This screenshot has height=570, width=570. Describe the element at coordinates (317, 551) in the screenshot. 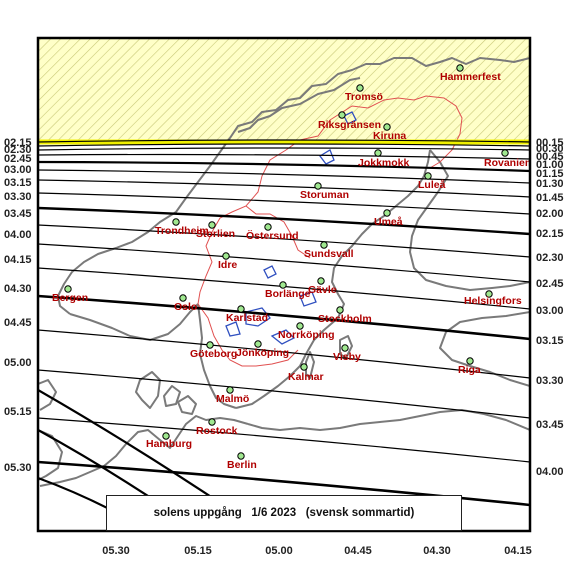

I see `bottom-time-labels: 05.30 05.15 05.00 04.45 04.30 04.15` at that location.